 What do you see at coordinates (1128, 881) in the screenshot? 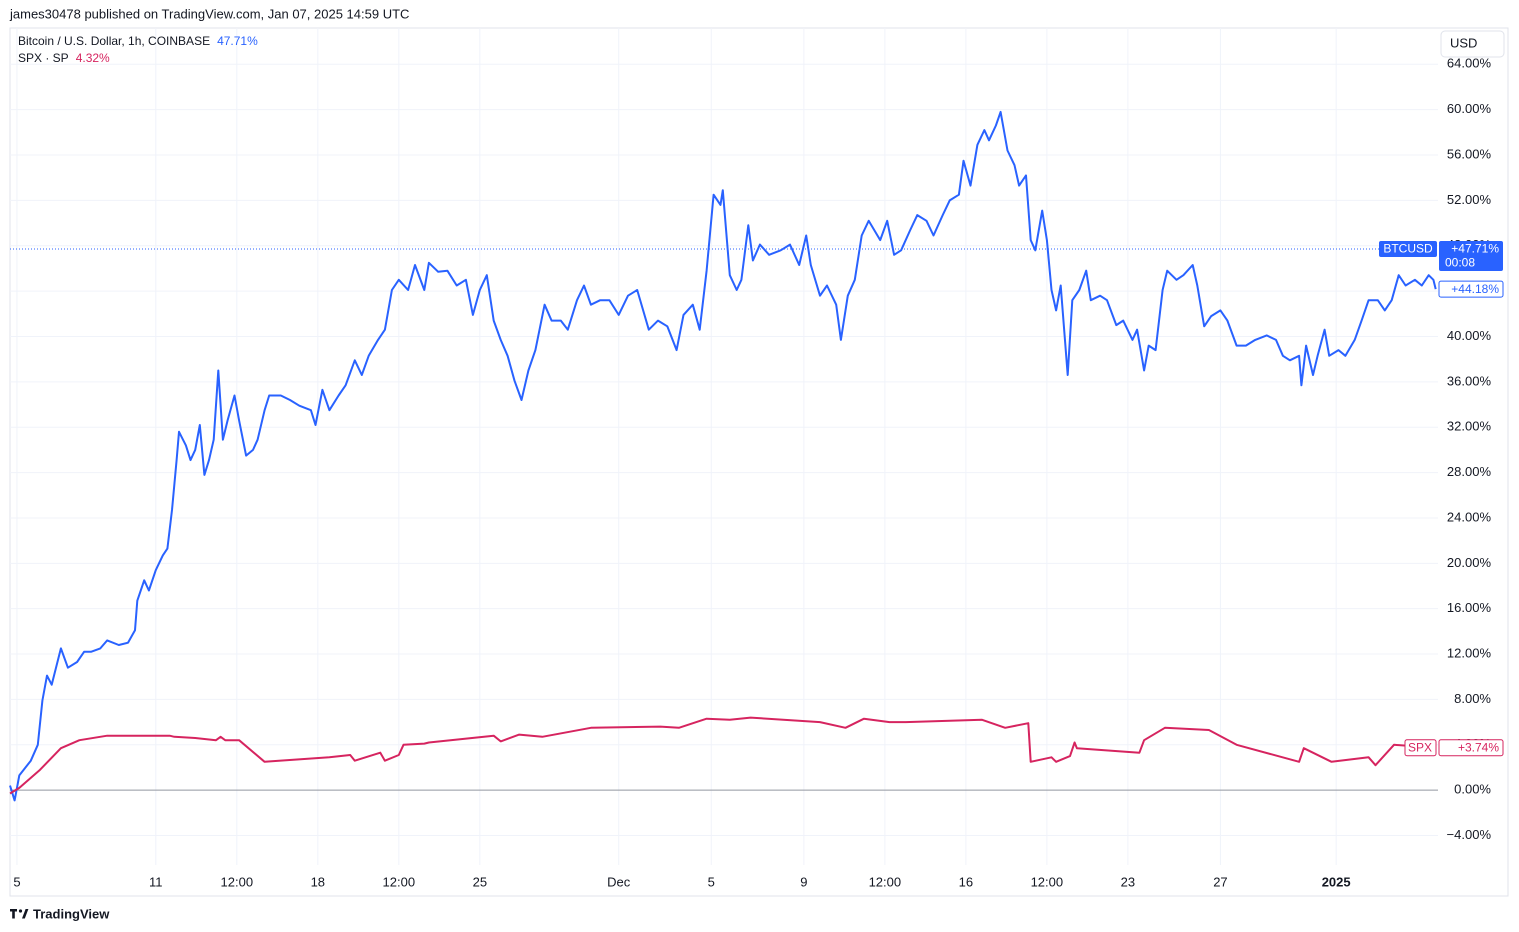
I see `x-tick-label: 23` at bounding box center [1128, 881].